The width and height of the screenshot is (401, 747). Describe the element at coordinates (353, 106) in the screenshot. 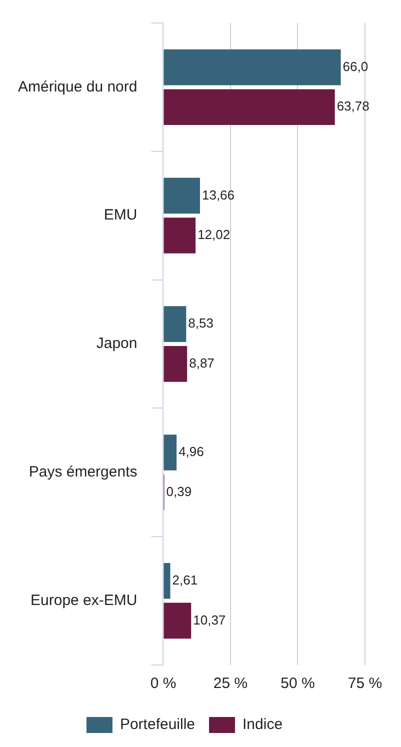

I see `data-label: 63,78` at that location.